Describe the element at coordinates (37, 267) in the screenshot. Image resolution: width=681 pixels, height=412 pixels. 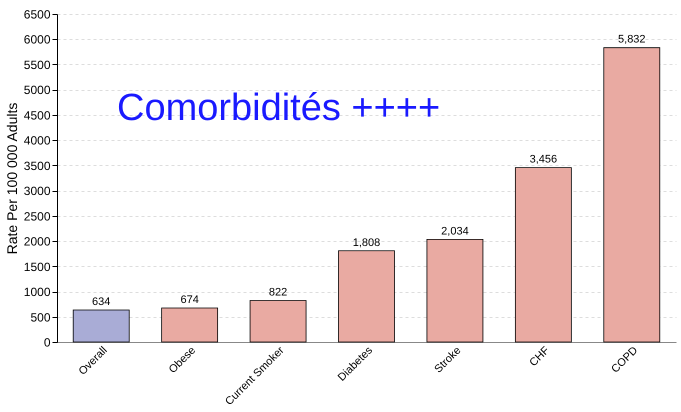
I see `y-tick-label: 1500` at that location.